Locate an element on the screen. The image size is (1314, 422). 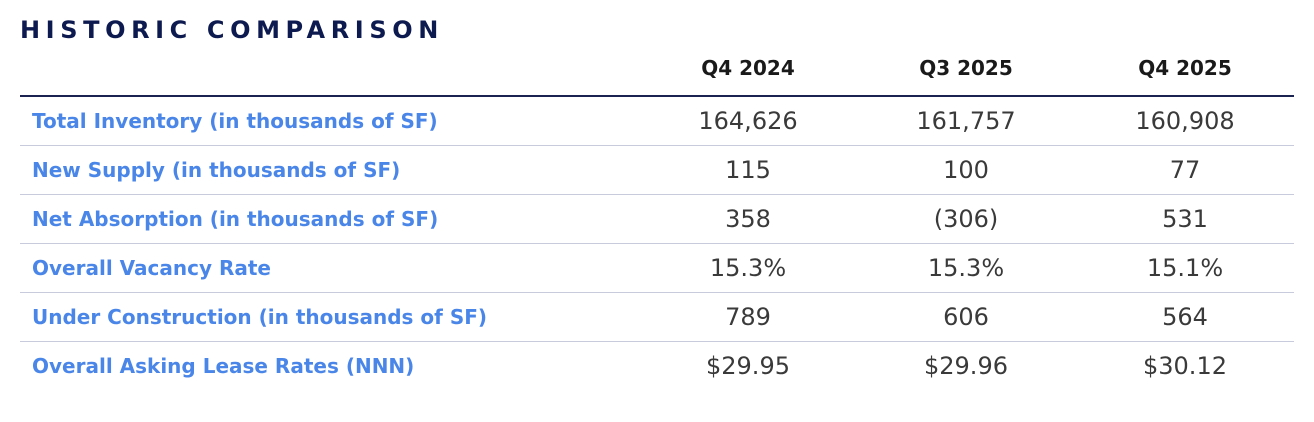
table-cell: 164,626 is located at coordinates (748, 121).